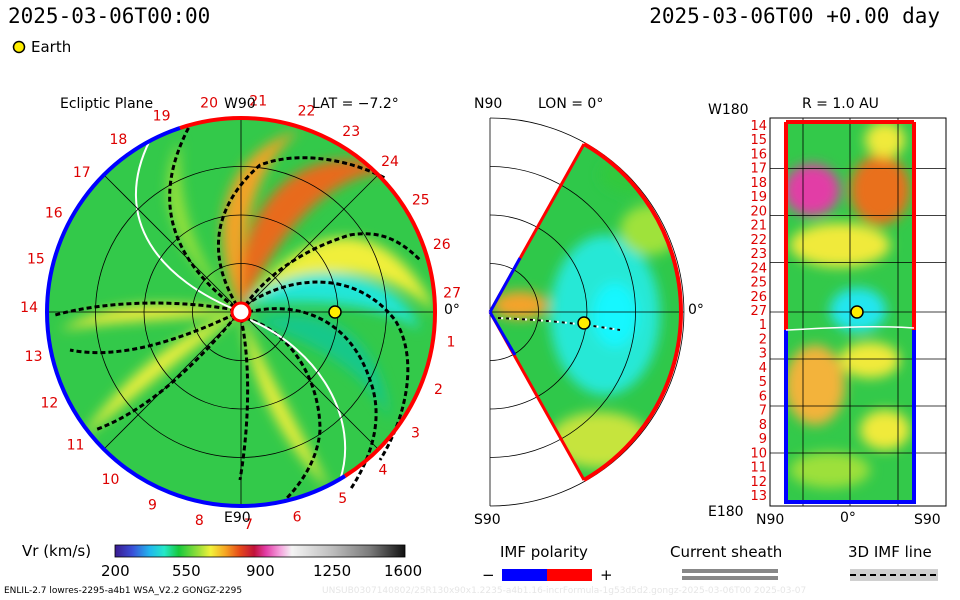 The width and height of the screenshot is (960, 600). I want to click on colorbar-gradient, so click(260, 551).